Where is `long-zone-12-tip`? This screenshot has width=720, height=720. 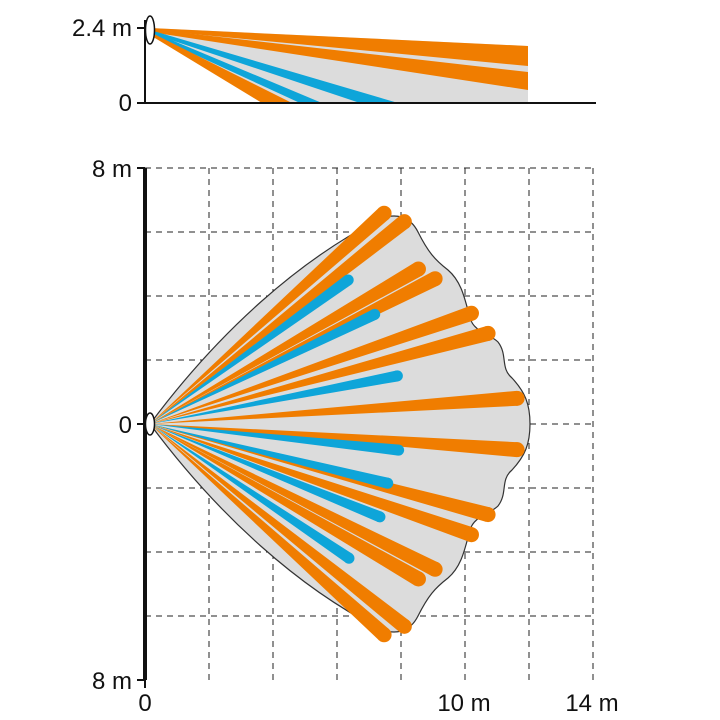 long-zone-12-tip is located at coordinates (418, 579).